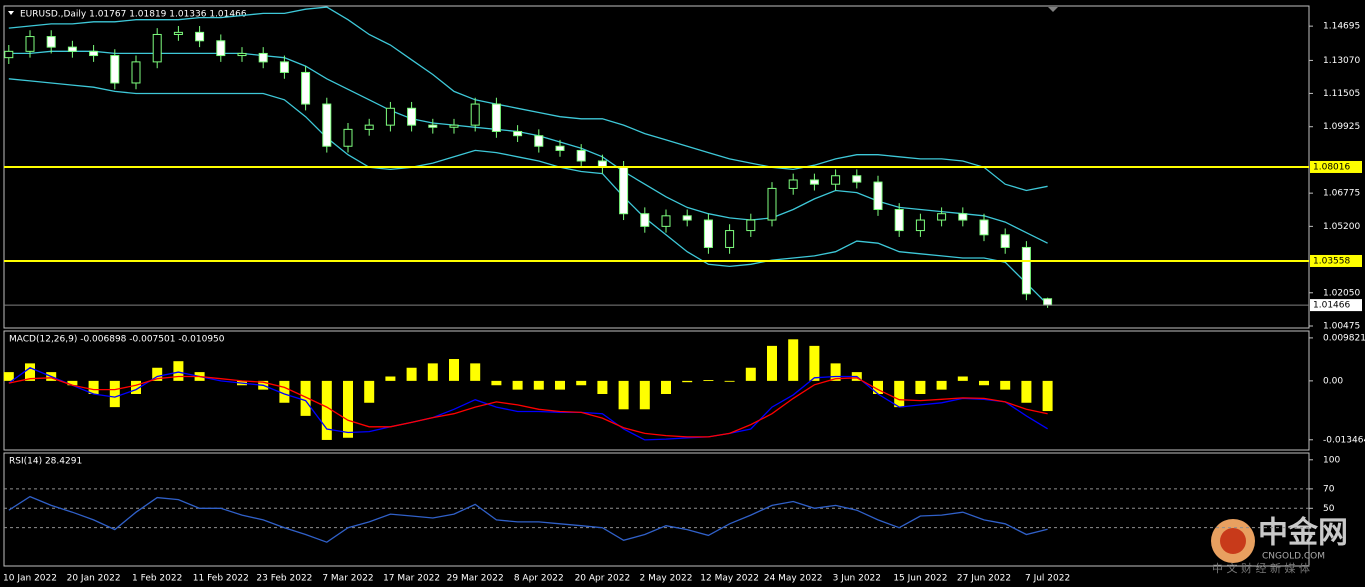 The width and height of the screenshot is (1365, 587). Describe the element at coordinates (1331, 460) in the screenshot. I see `y-tick-label: 100` at that location.